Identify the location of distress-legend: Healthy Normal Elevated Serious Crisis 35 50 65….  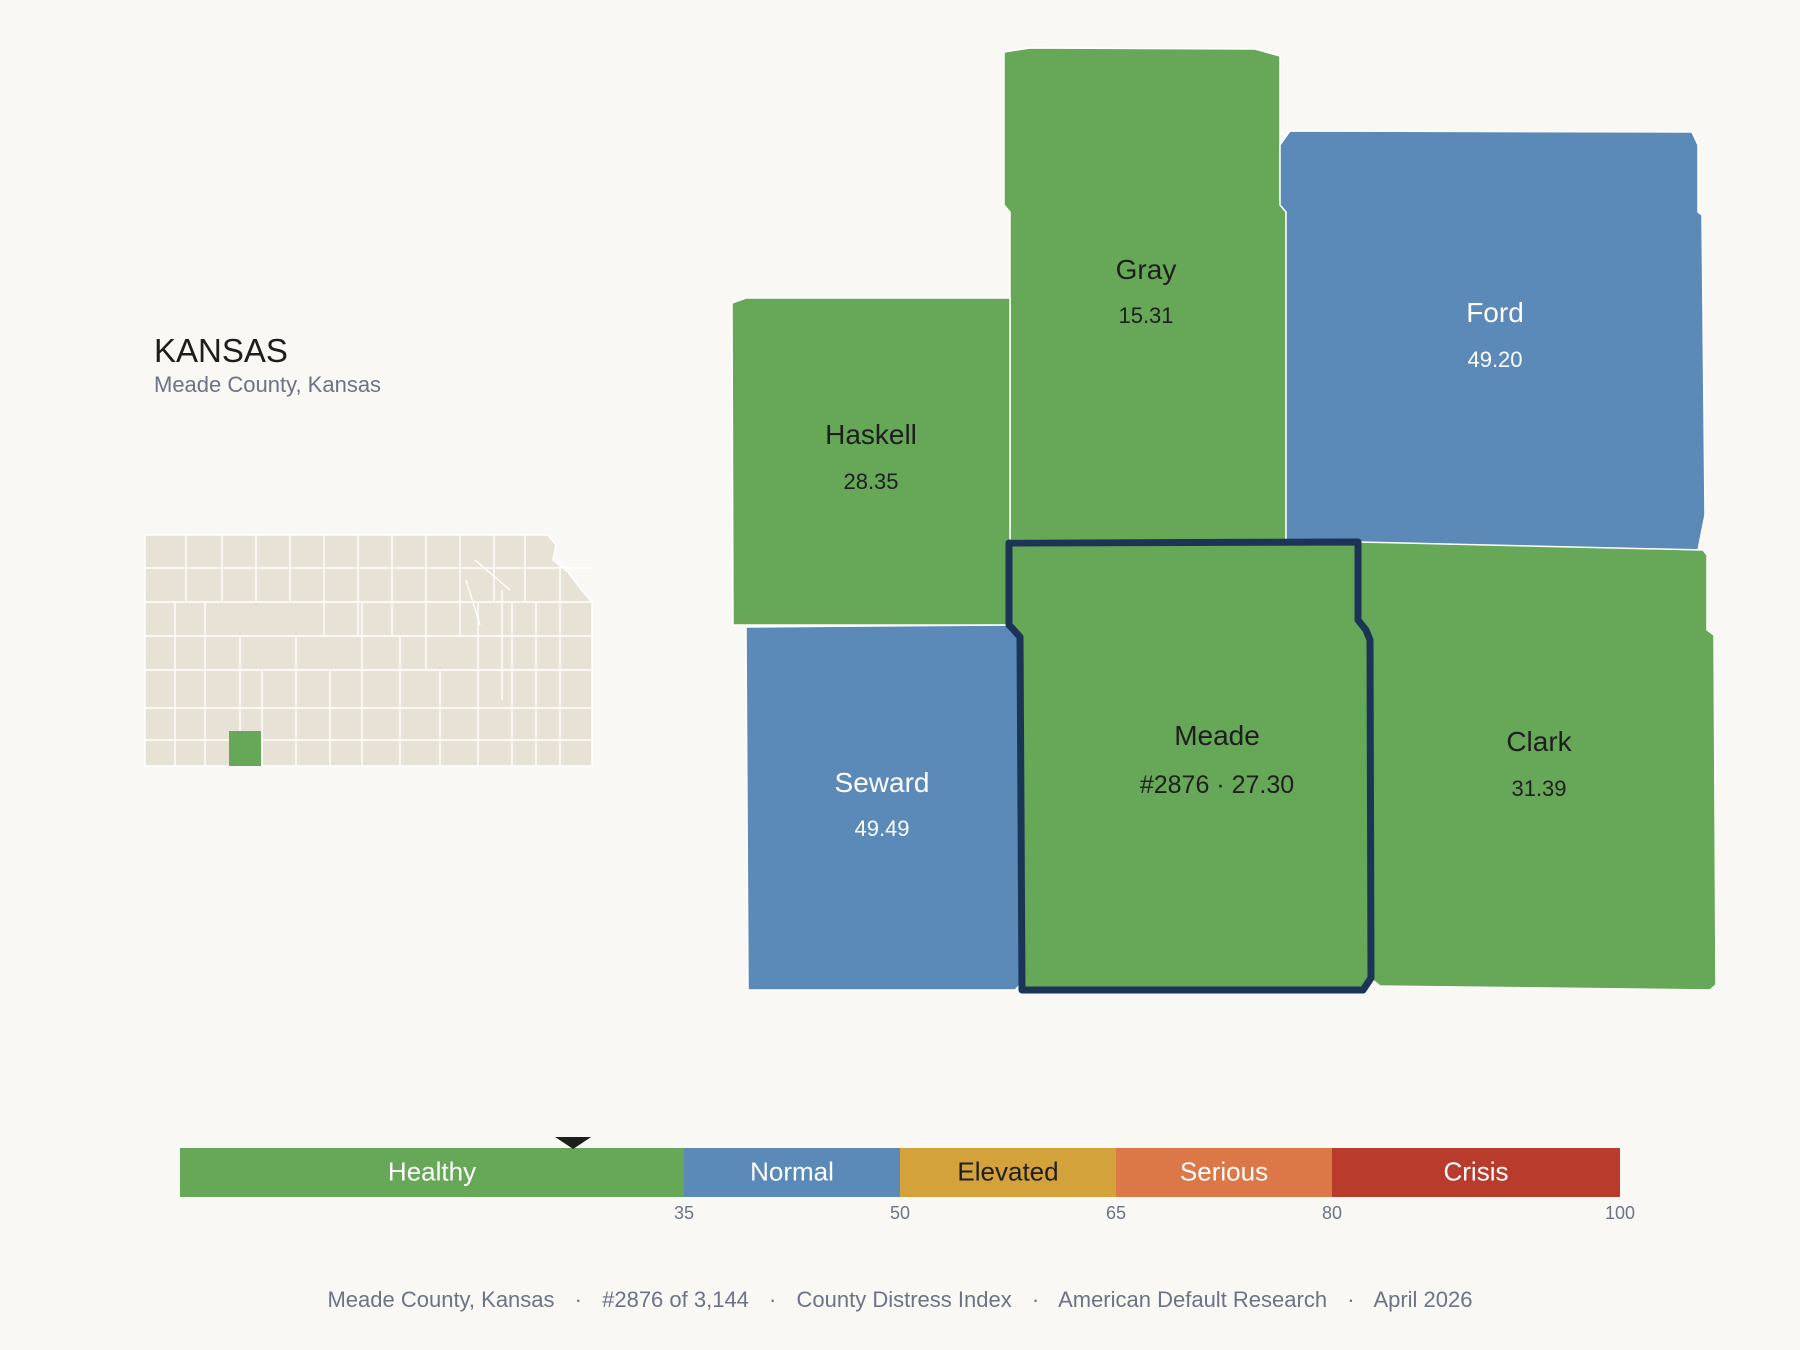
(907, 1180).